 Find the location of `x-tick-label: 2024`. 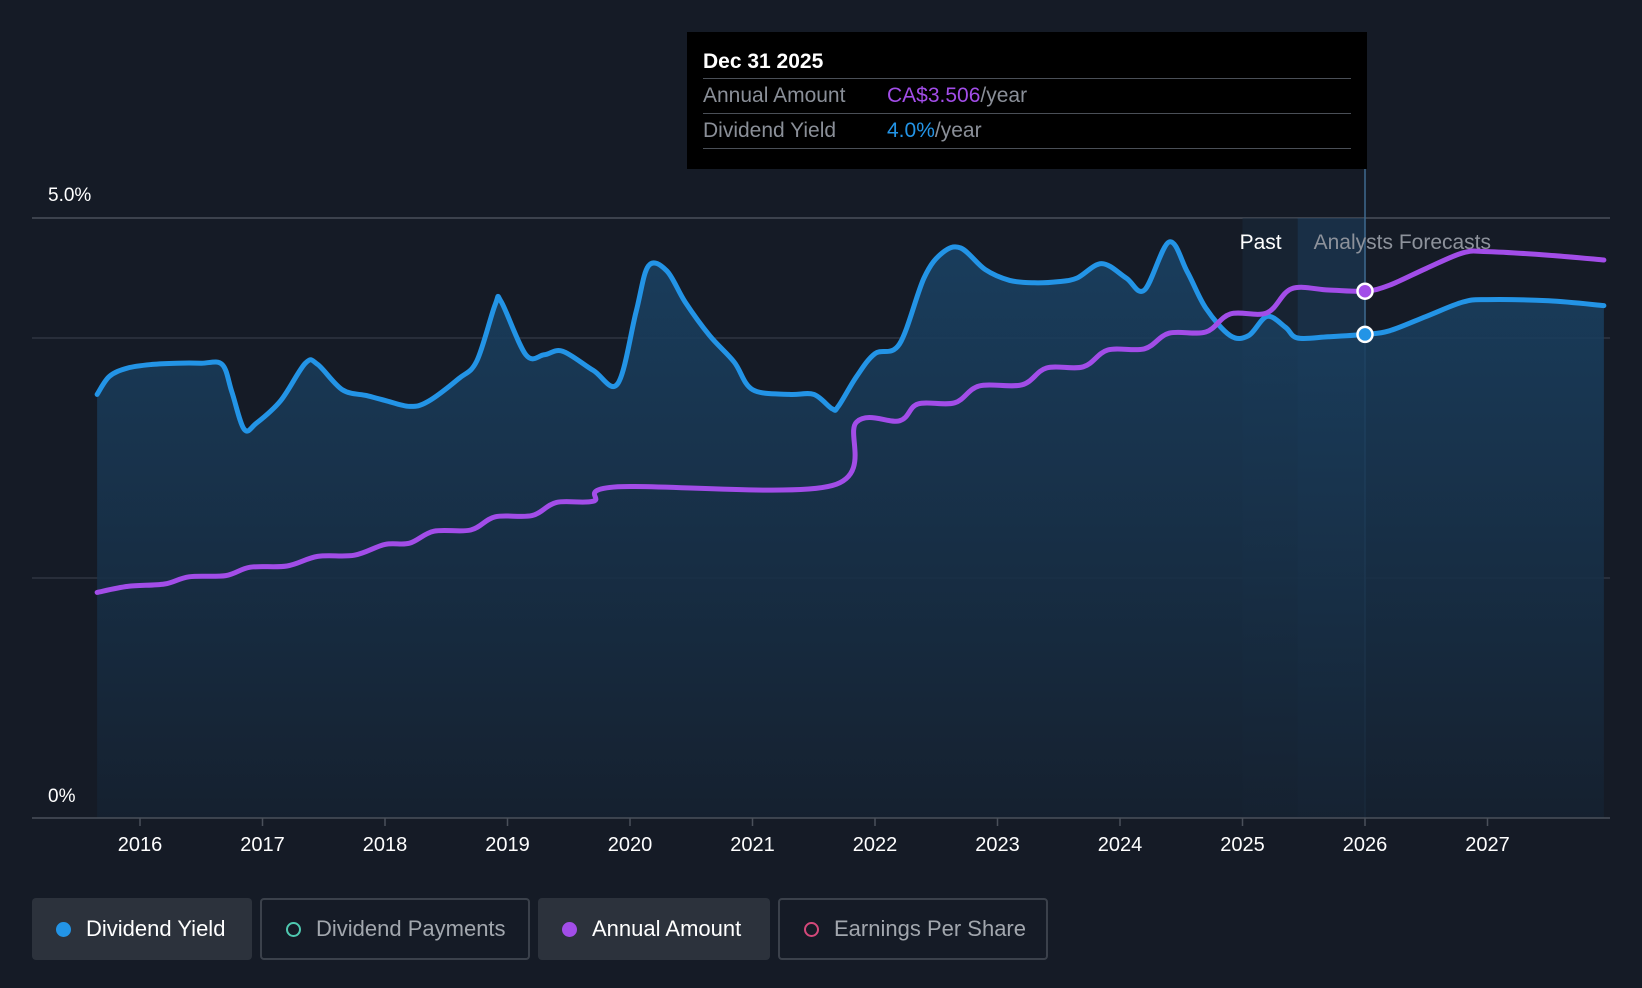

x-tick-label: 2024 is located at coordinates (1120, 845).